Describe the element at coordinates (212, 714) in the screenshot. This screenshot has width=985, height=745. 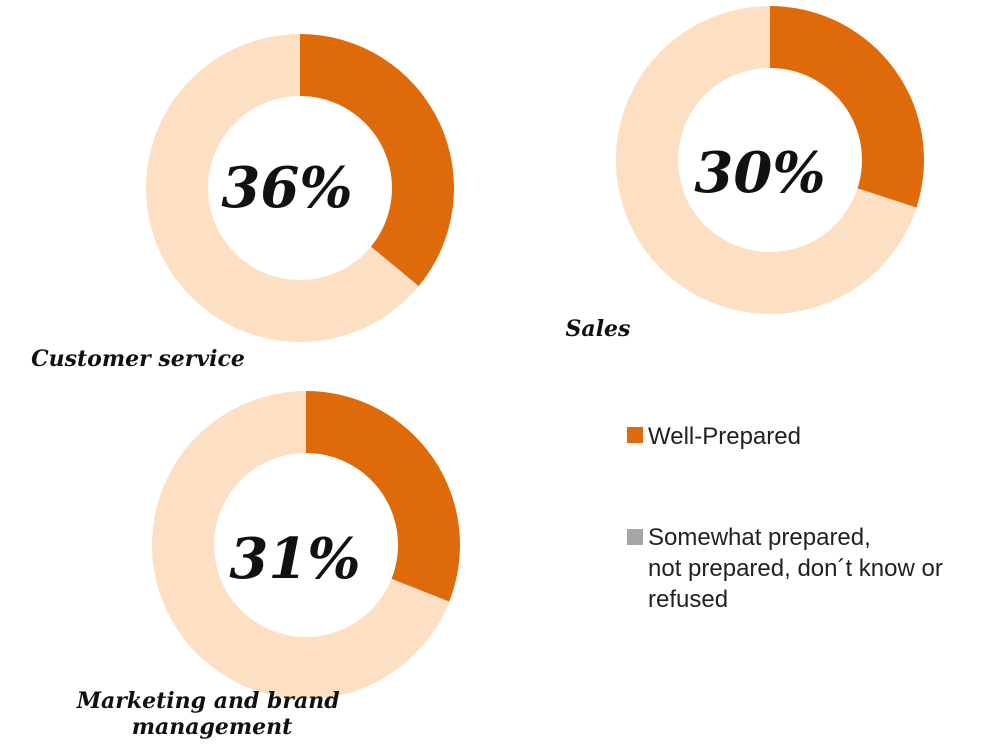
I see `donut-title-marketing: Marketing and brand management` at that location.